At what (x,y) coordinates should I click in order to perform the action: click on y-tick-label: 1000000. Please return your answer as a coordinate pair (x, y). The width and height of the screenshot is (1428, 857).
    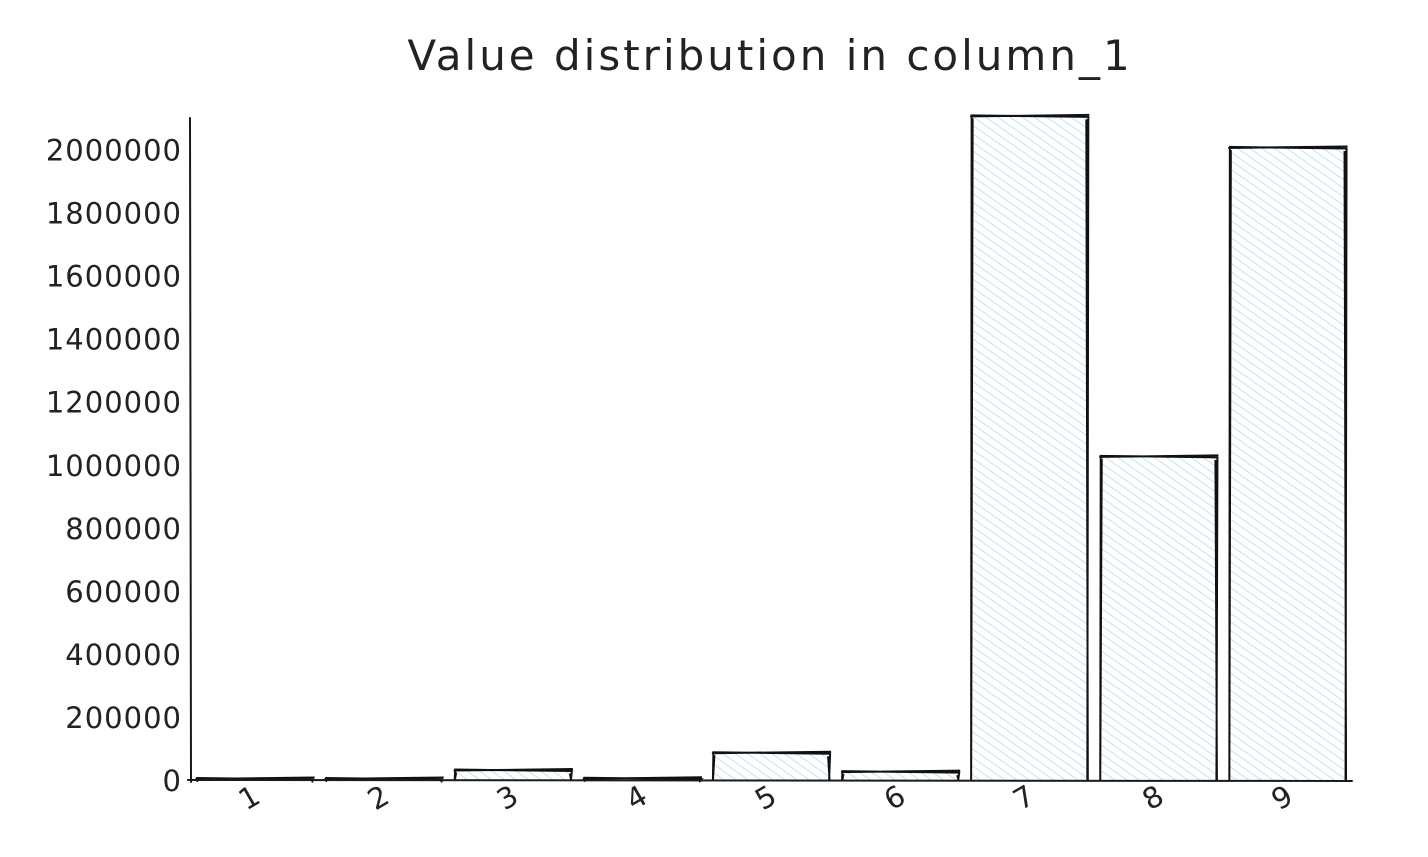
    Looking at the image, I should click on (114, 466).